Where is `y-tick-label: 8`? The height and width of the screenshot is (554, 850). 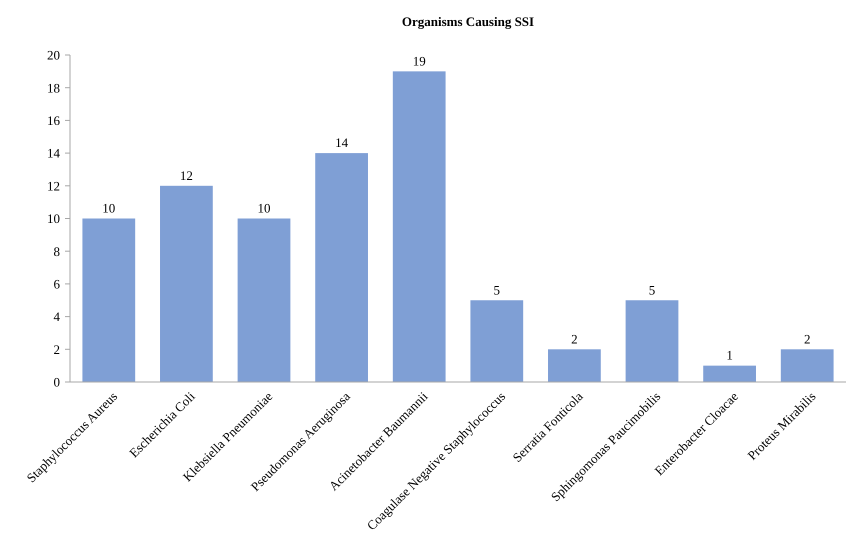 y-tick-label: 8 is located at coordinates (57, 251).